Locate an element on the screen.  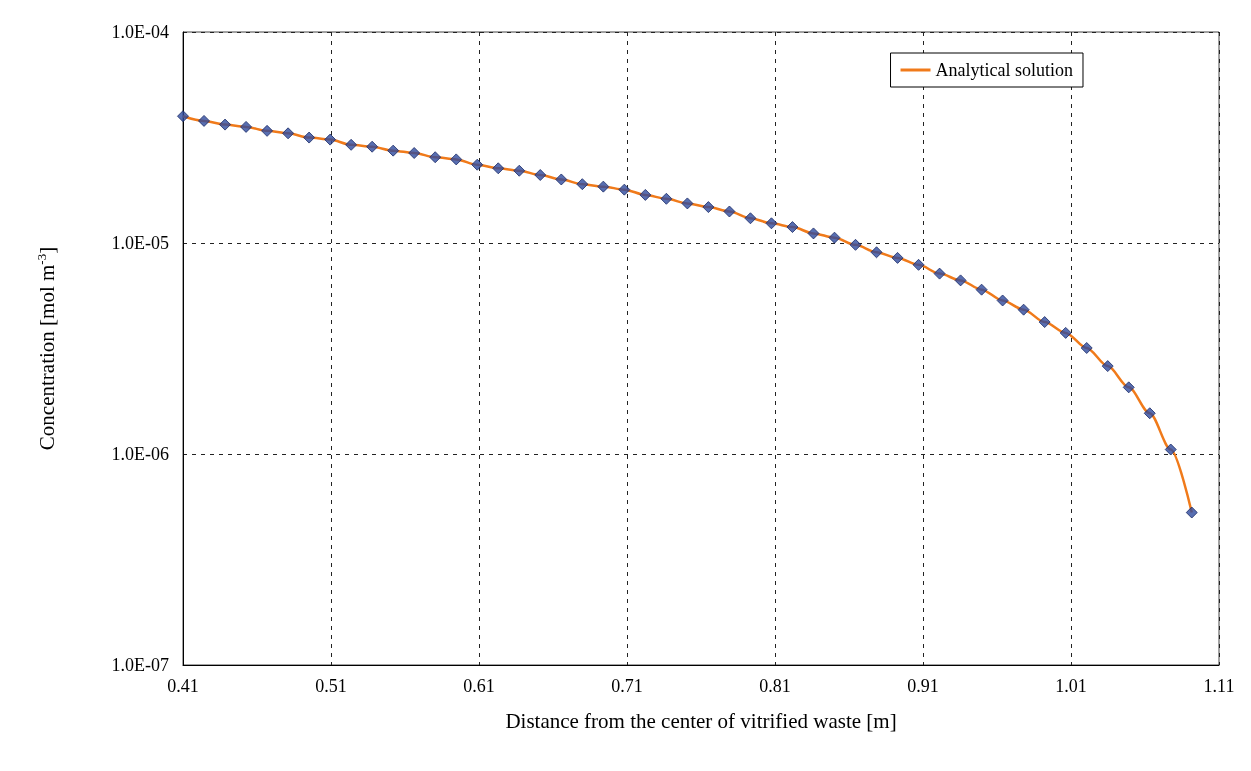
x-tick-label: 0.71 is located at coordinates (627, 686).